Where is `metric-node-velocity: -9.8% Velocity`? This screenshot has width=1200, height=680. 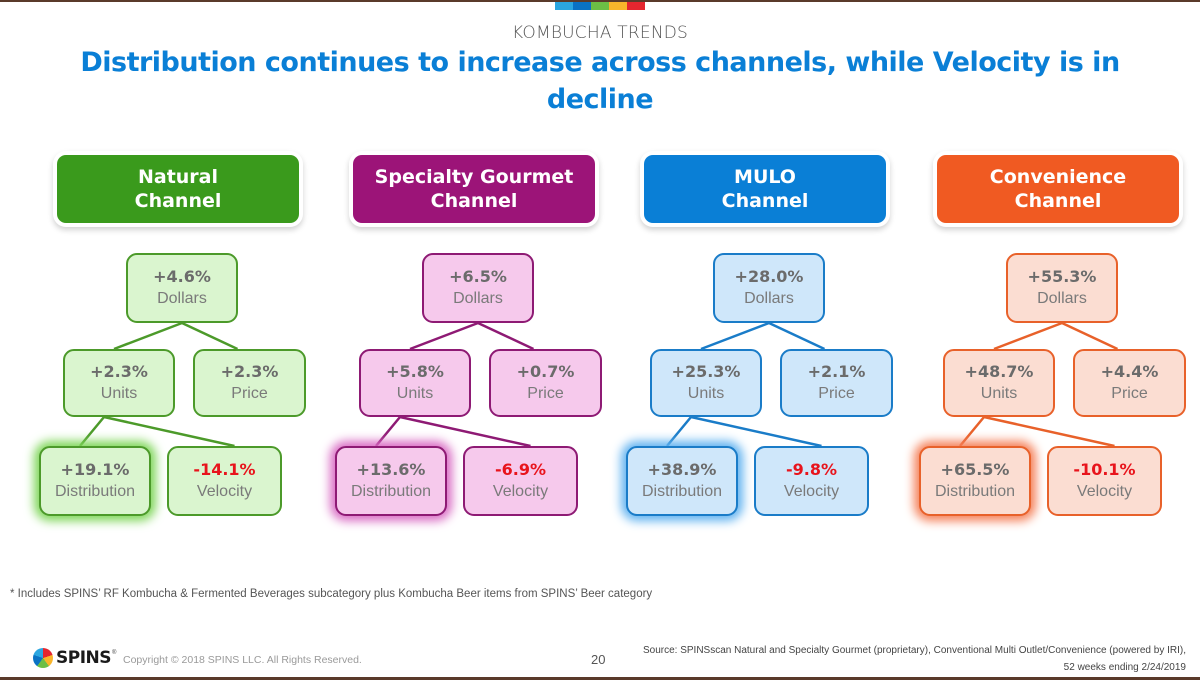 metric-node-velocity: -9.8% Velocity is located at coordinates (811, 481).